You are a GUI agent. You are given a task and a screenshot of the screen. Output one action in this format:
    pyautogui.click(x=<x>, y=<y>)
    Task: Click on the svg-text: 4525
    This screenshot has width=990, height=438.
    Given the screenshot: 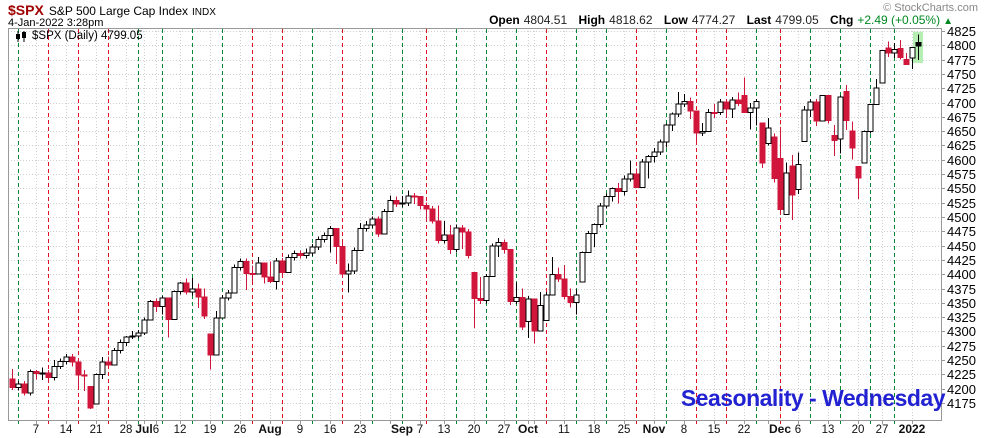 What is the action you would take?
    pyautogui.click(x=961, y=203)
    